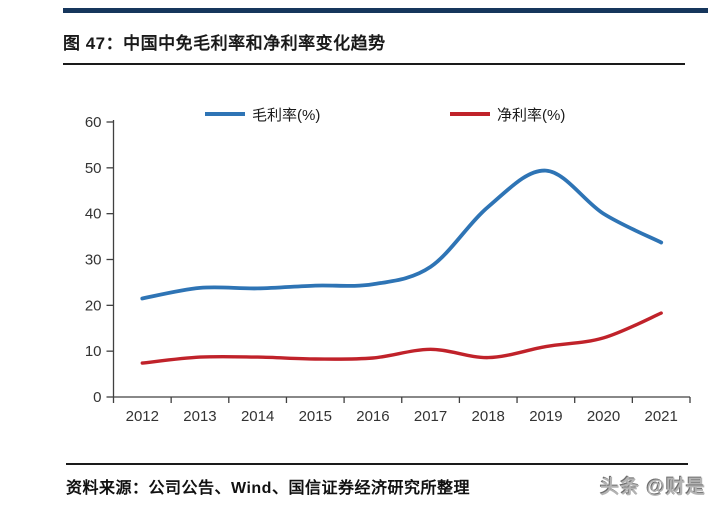 This screenshot has width=710, height=514. What do you see at coordinates (315, 416) in the screenshot?
I see `svg-text: 2015` at bounding box center [315, 416].